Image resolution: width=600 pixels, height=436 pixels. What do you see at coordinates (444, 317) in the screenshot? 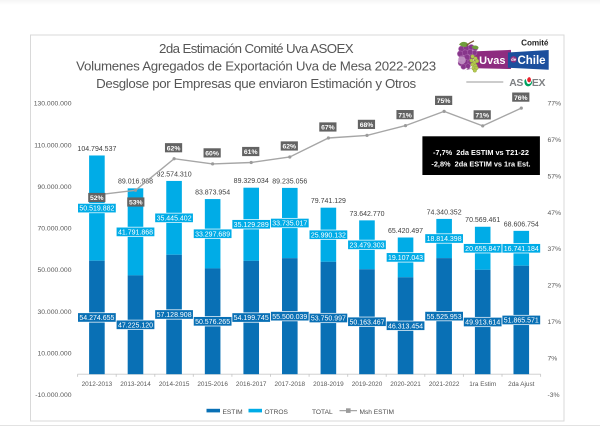
I see `svg-text: 55.525.953` at bounding box center [444, 317].